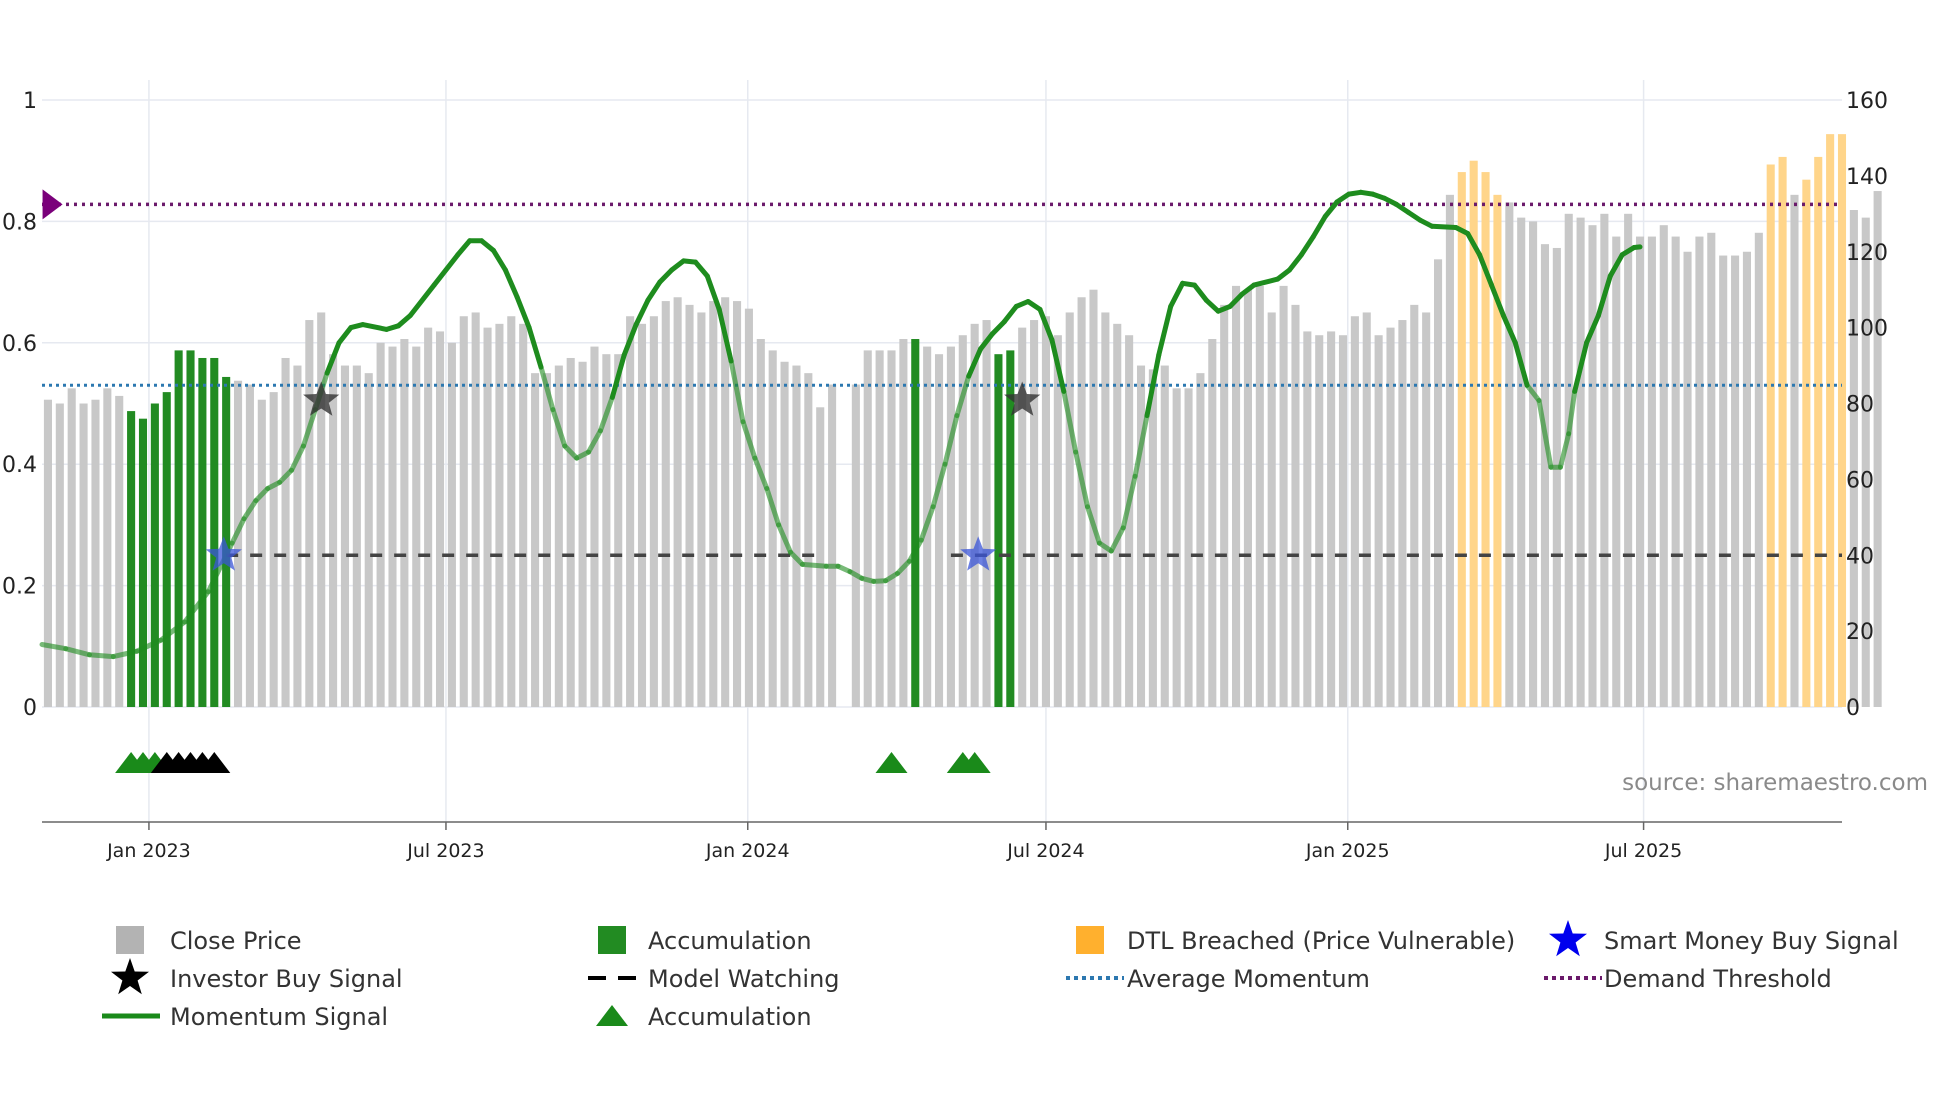  I want to click on left-tick-label: 0.2, so click(19, 587).